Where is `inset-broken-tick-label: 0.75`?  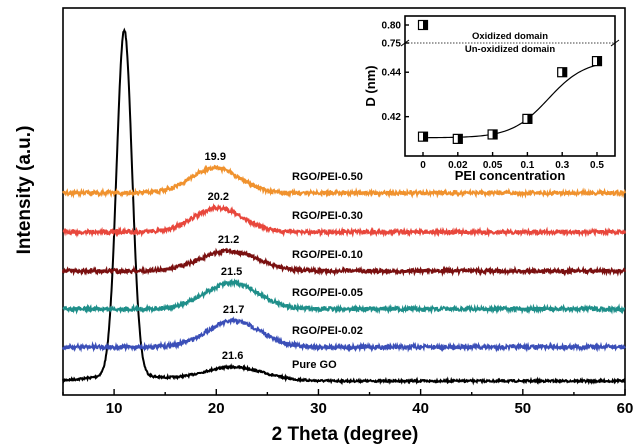 inset-broken-tick-label: 0.75 is located at coordinates (392, 44).